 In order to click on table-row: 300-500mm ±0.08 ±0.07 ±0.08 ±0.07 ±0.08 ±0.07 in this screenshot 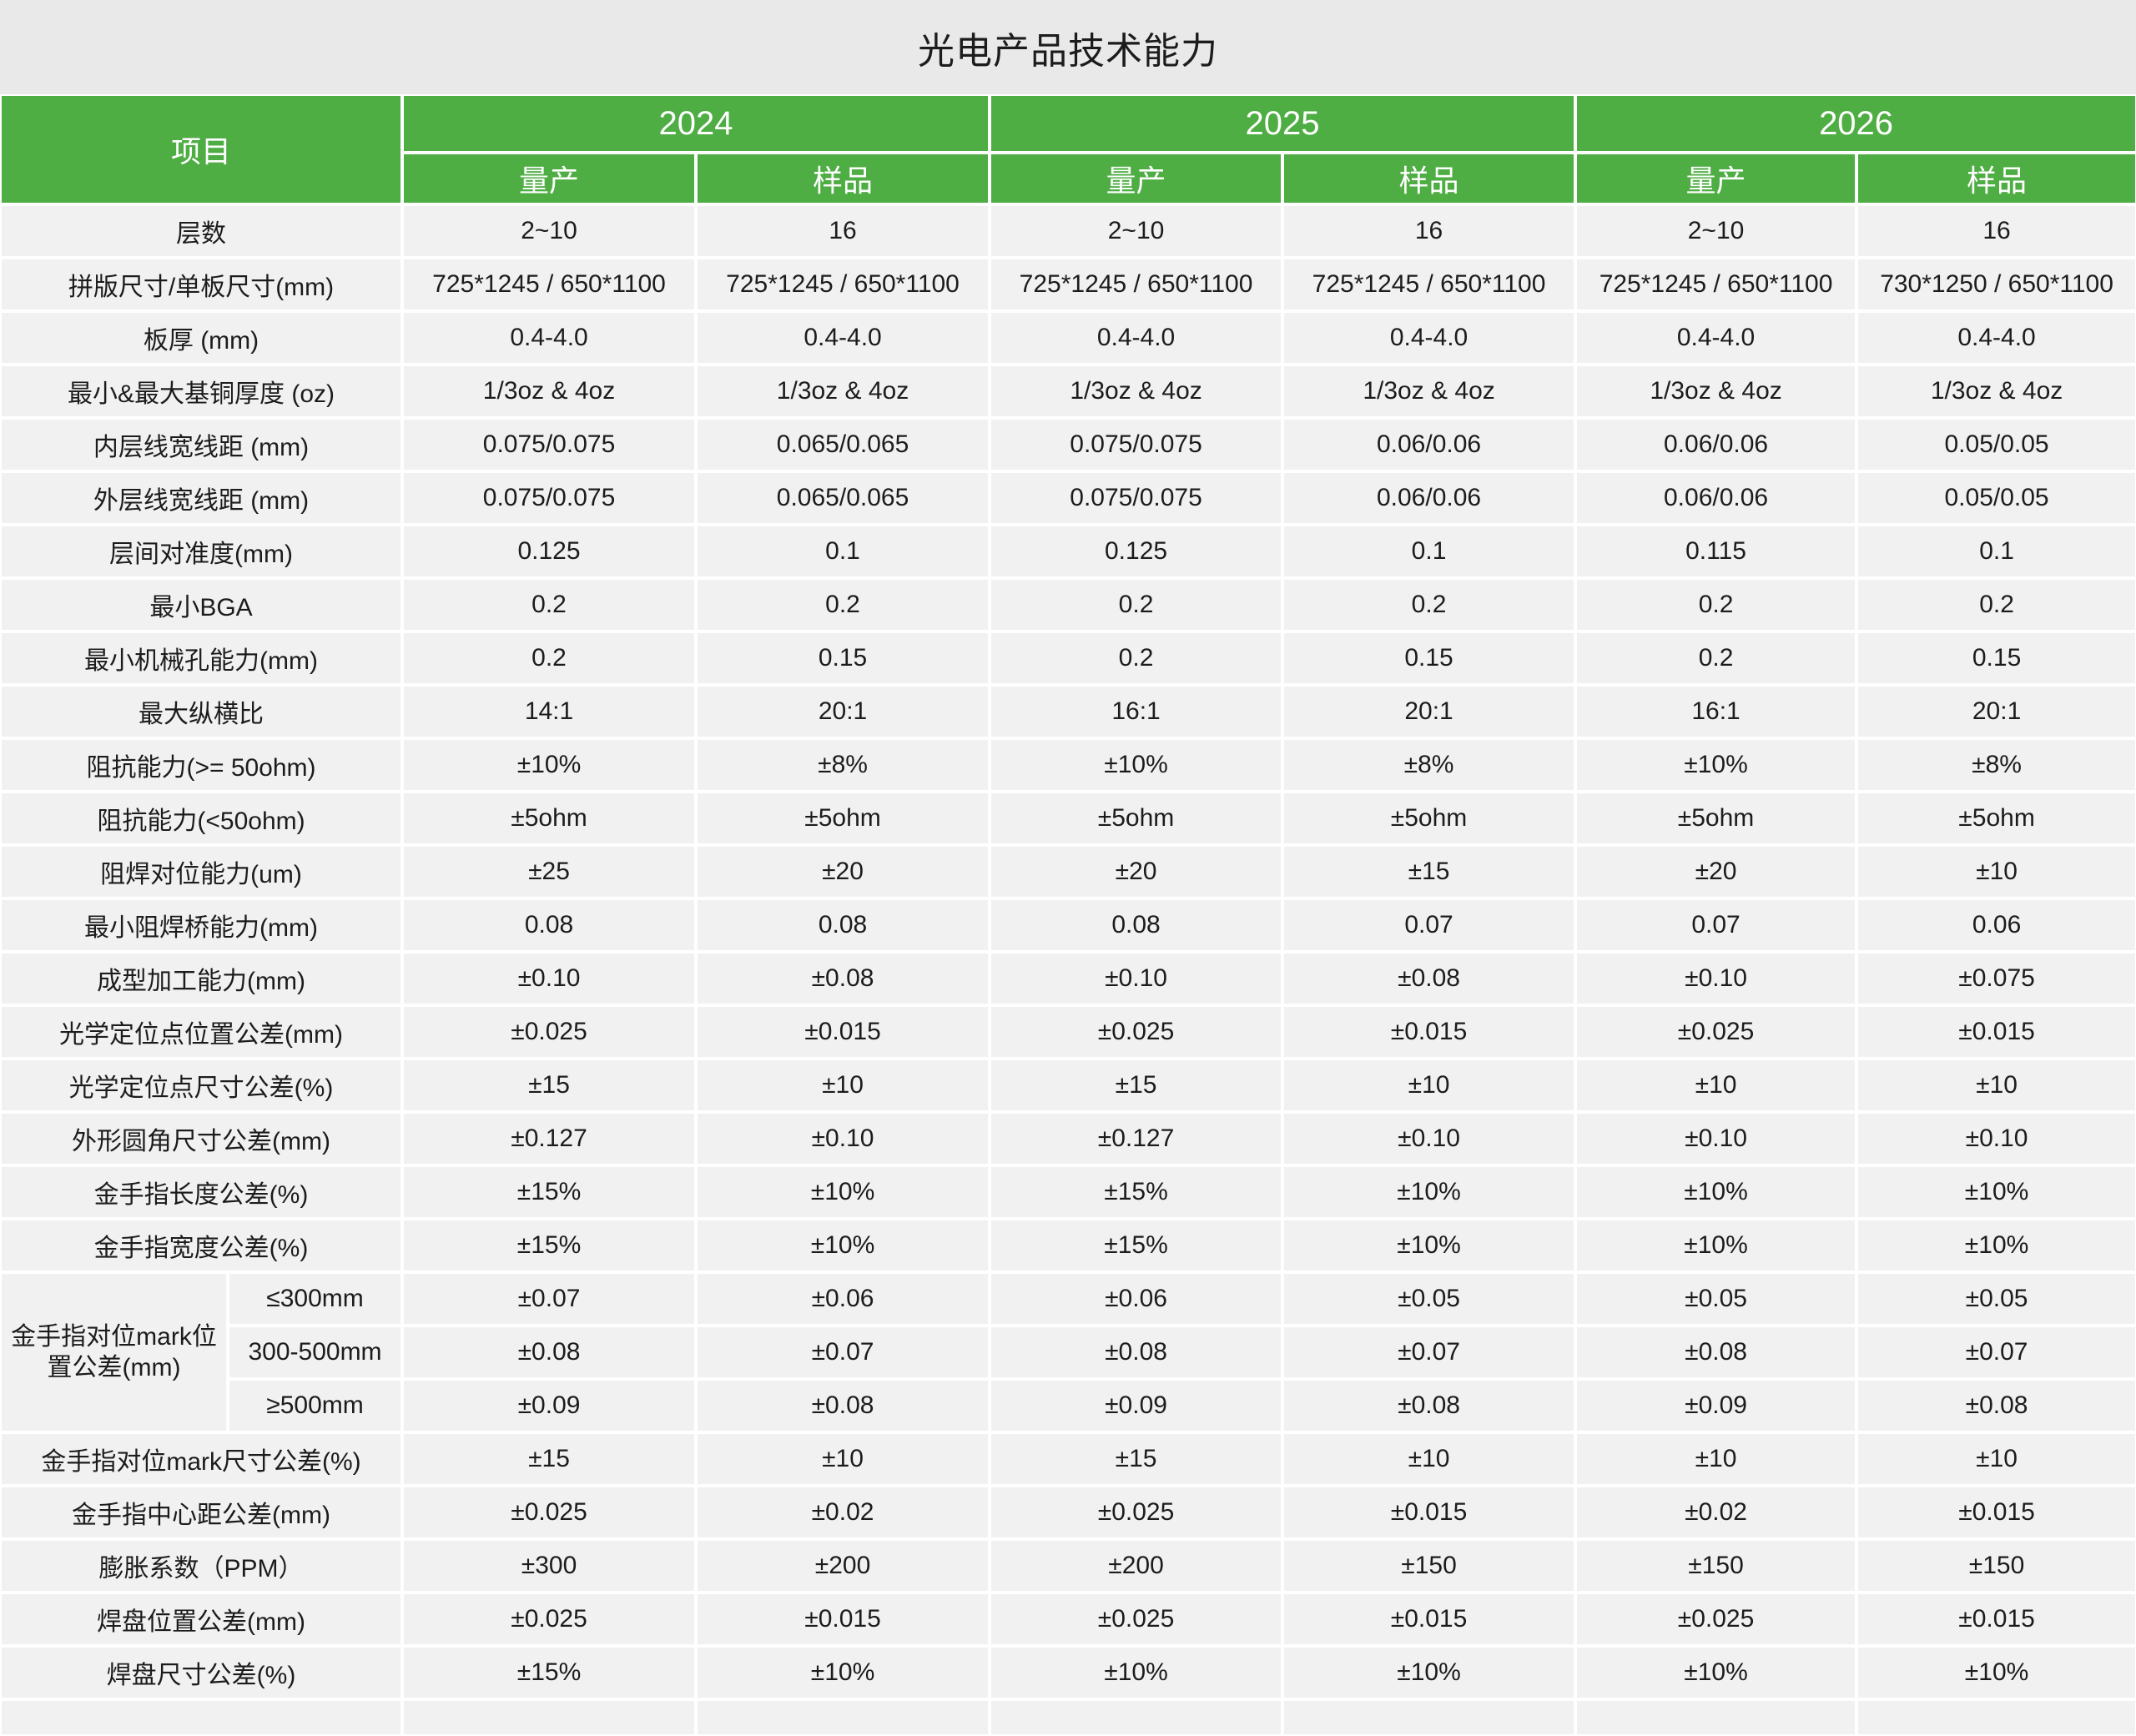, I will do `click(1068, 1352)`.